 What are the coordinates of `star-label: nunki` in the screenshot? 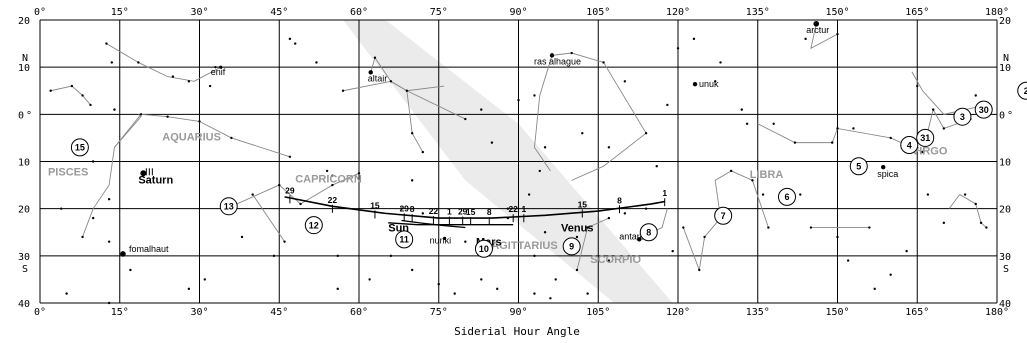 It's located at (441, 240).